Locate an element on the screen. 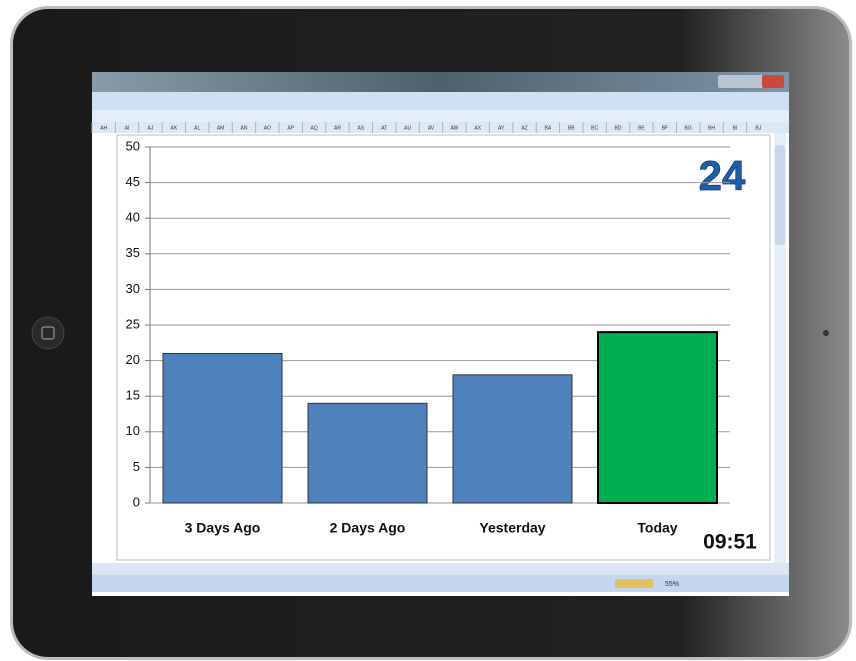  column-header: AO is located at coordinates (267, 128).